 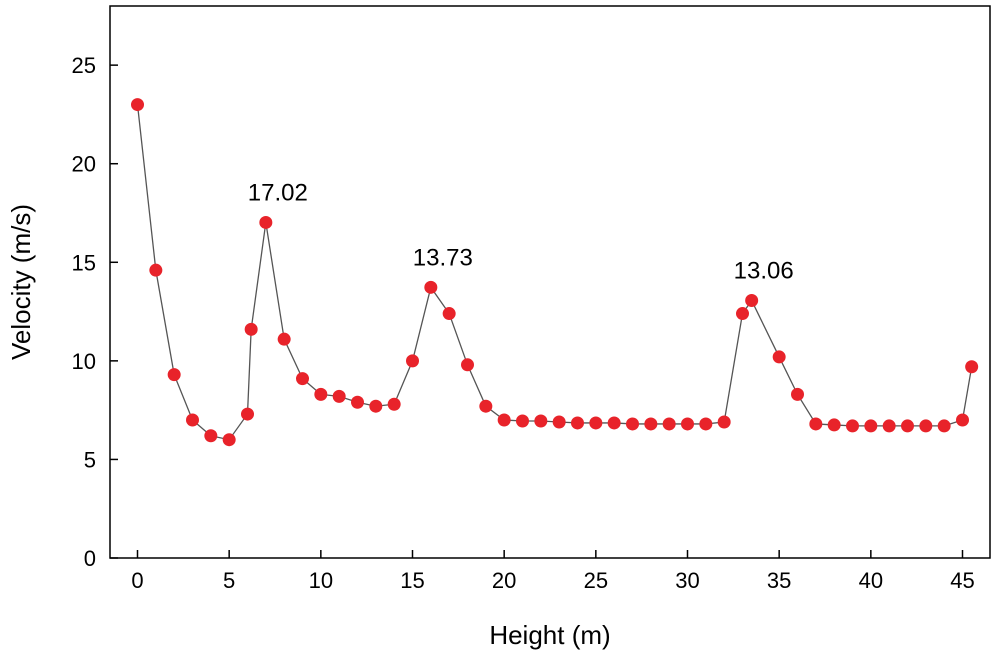 I want to click on x-tick-label: 30, so click(x=687, y=580).